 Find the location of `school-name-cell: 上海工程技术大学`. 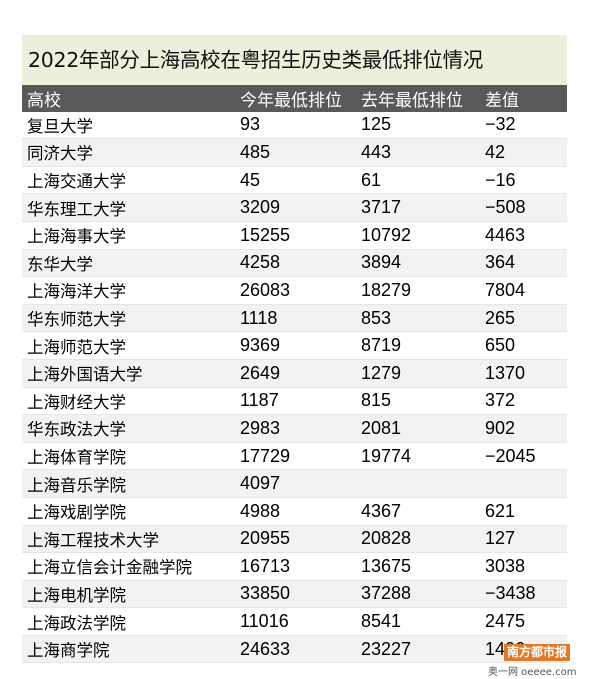

school-name-cell: 上海工程技术大学 is located at coordinates (93, 540).